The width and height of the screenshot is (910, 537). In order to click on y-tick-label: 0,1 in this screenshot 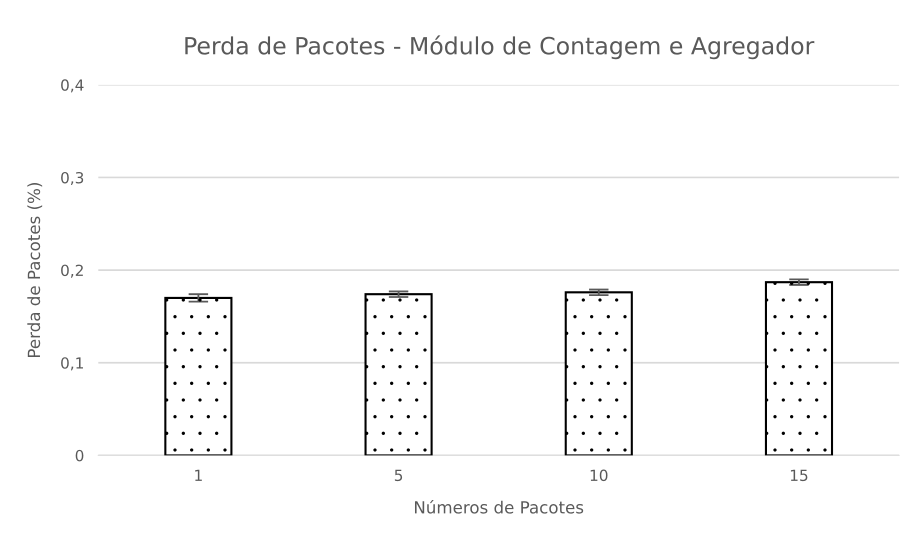, I will do `click(72, 363)`.